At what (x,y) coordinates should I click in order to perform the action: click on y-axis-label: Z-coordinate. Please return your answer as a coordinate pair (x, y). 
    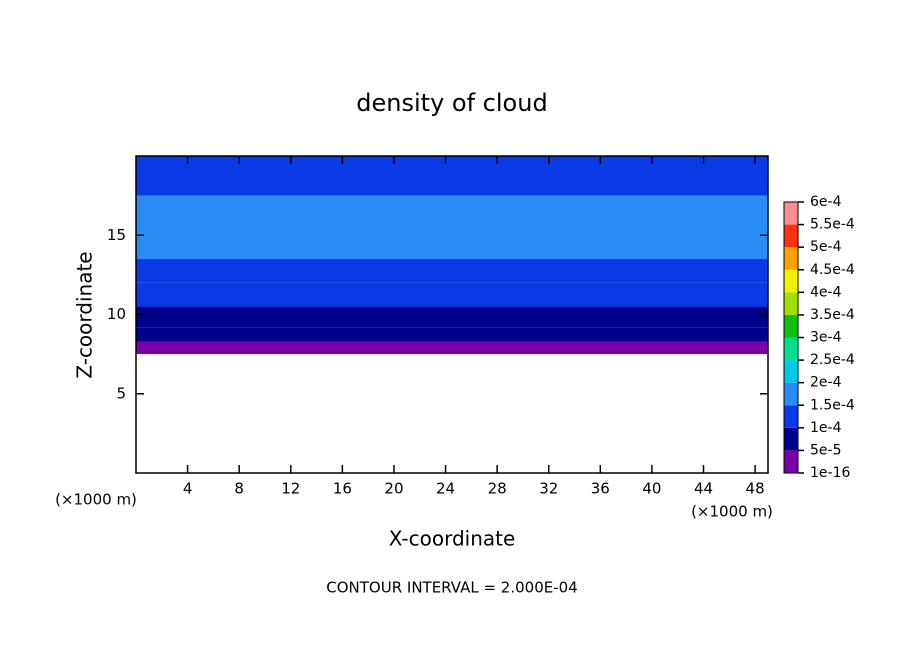
    Looking at the image, I should click on (85, 314).